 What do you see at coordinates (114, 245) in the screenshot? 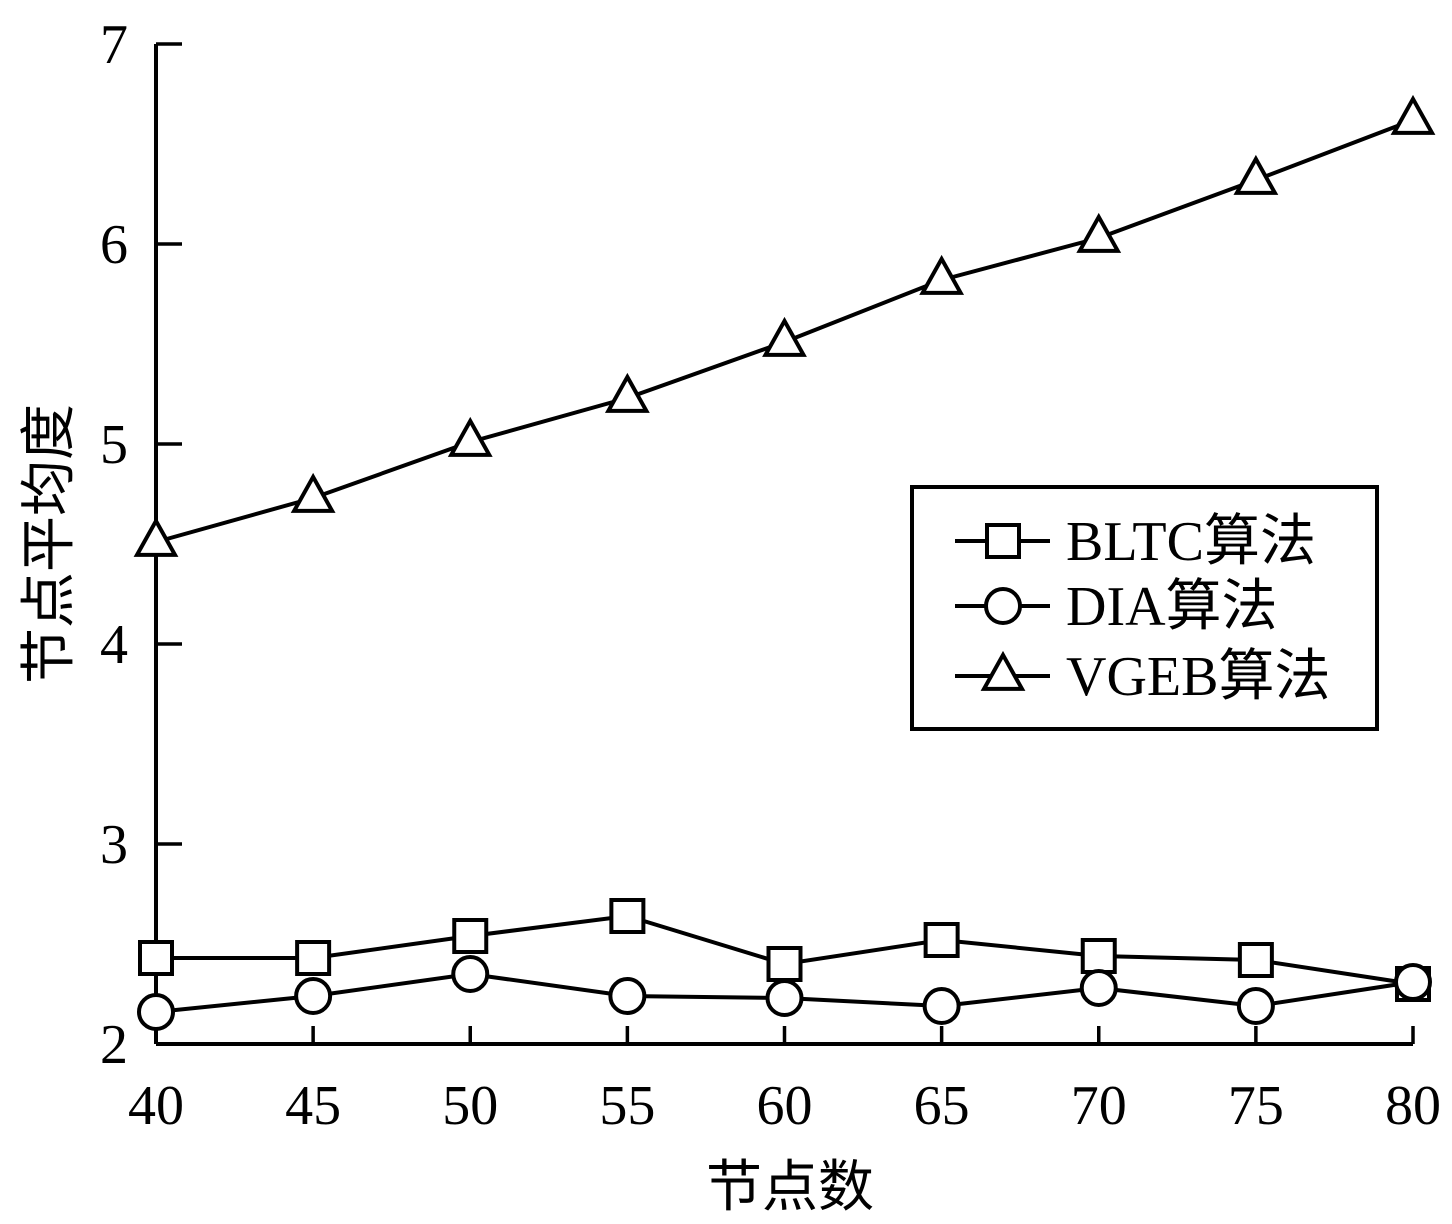
I see `y-tick-label: 6` at bounding box center [114, 245].